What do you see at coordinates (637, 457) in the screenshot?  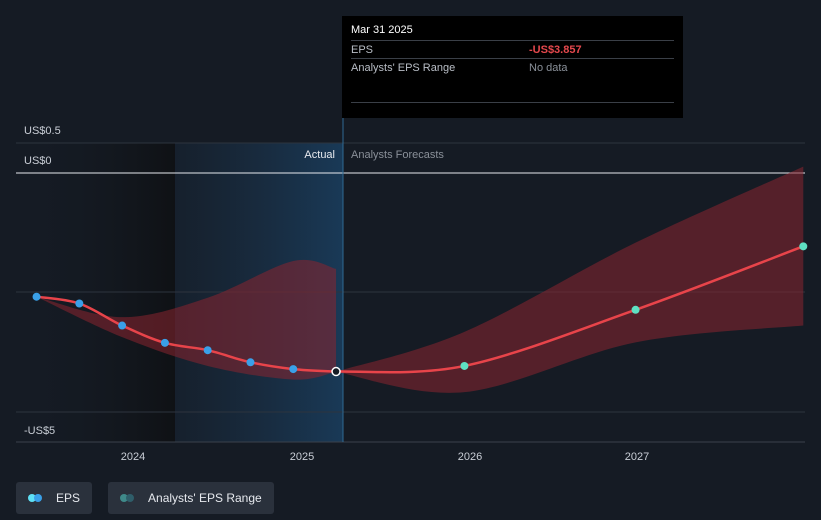 I see `x-tick-label: 2027` at bounding box center [637, 457].